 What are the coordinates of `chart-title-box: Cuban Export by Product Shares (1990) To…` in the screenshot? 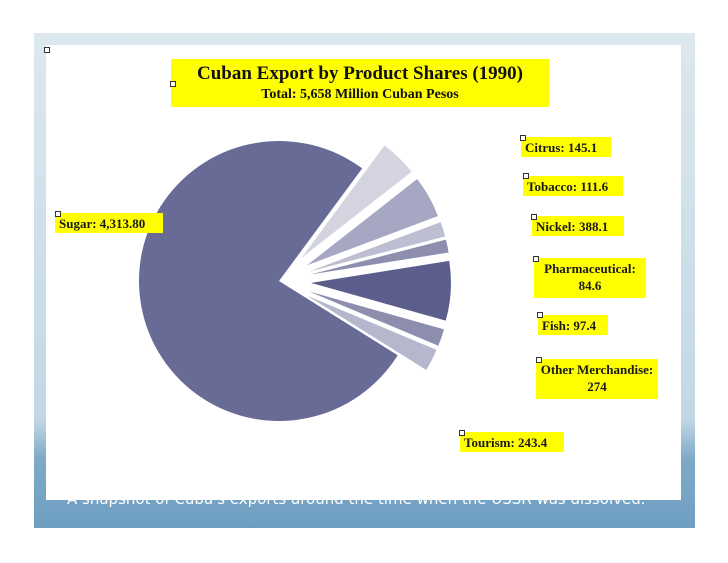 It's located at (360, 83).